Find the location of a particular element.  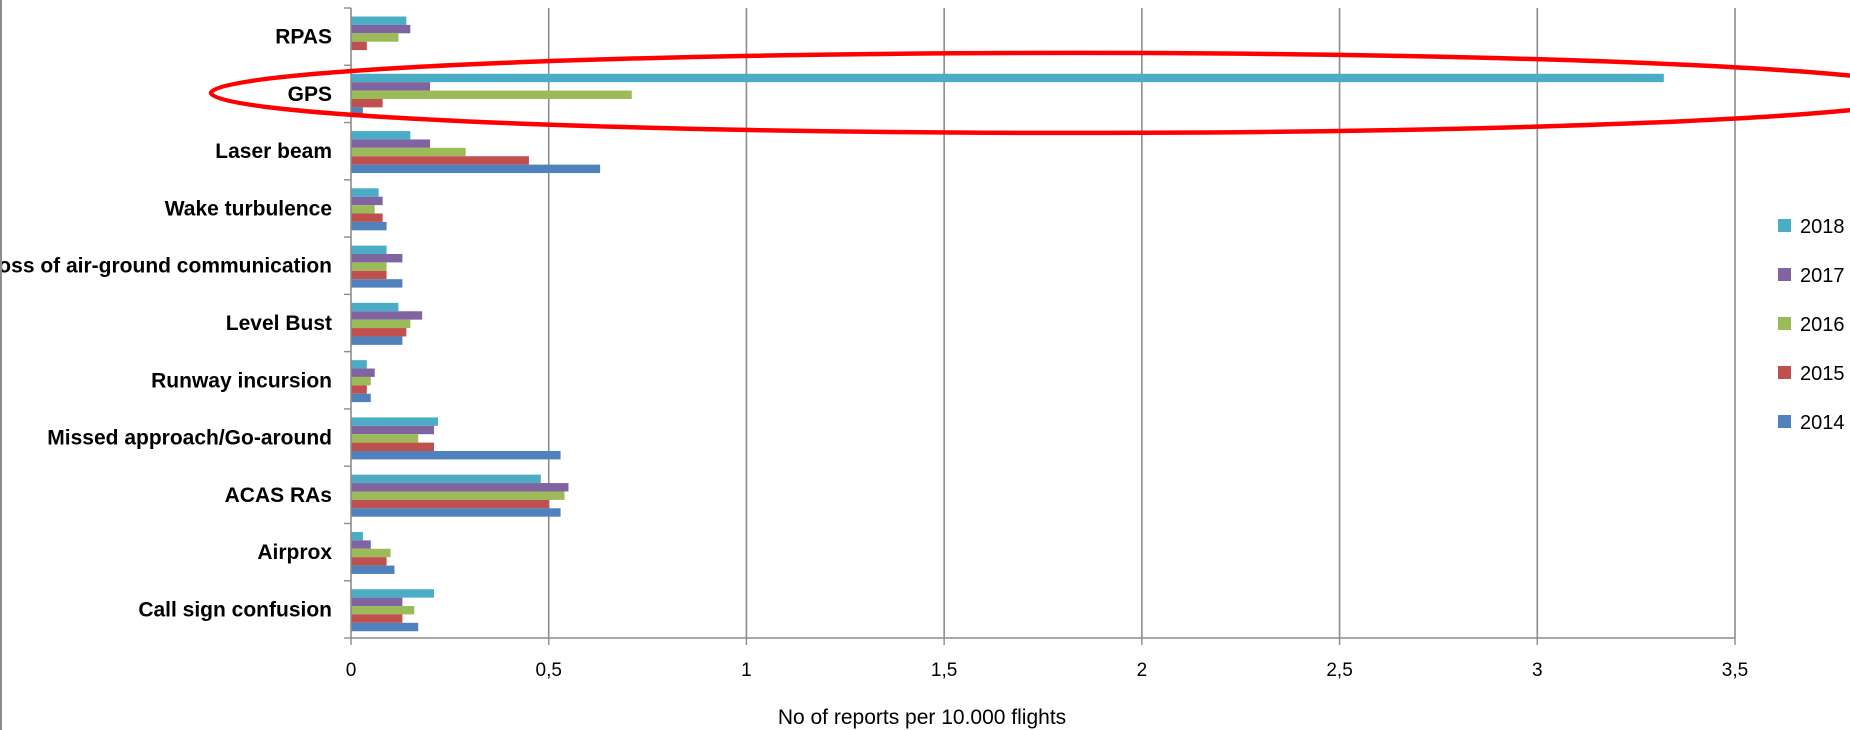

legend-label-2018: 2018 is located at coordinates (1822, 227).